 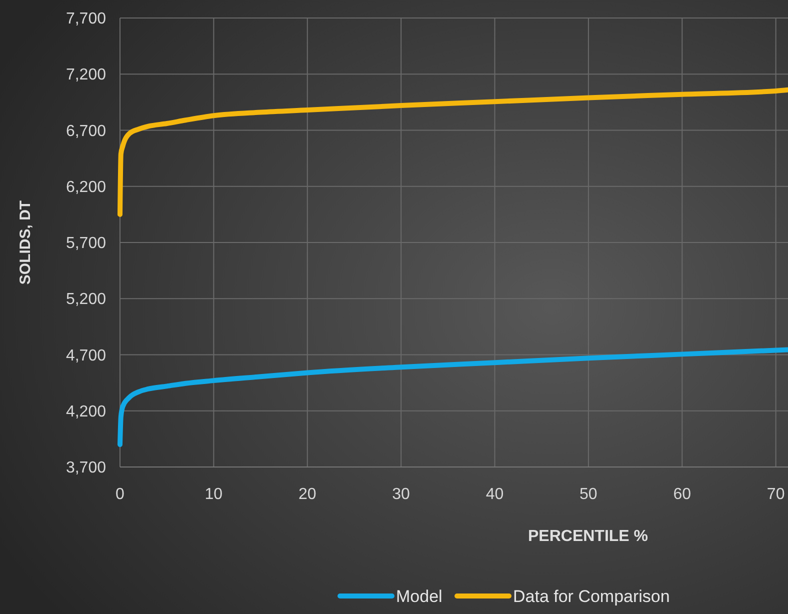 I want to click on legend-label: Data for Comparison, so click(x=591, y=596).